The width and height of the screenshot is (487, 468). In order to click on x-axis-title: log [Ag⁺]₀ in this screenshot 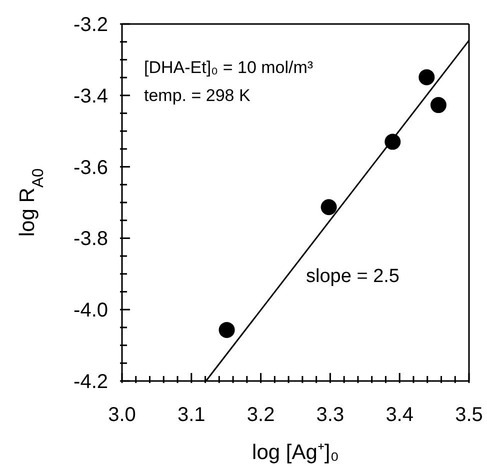, I will do `click(295, 452)`.